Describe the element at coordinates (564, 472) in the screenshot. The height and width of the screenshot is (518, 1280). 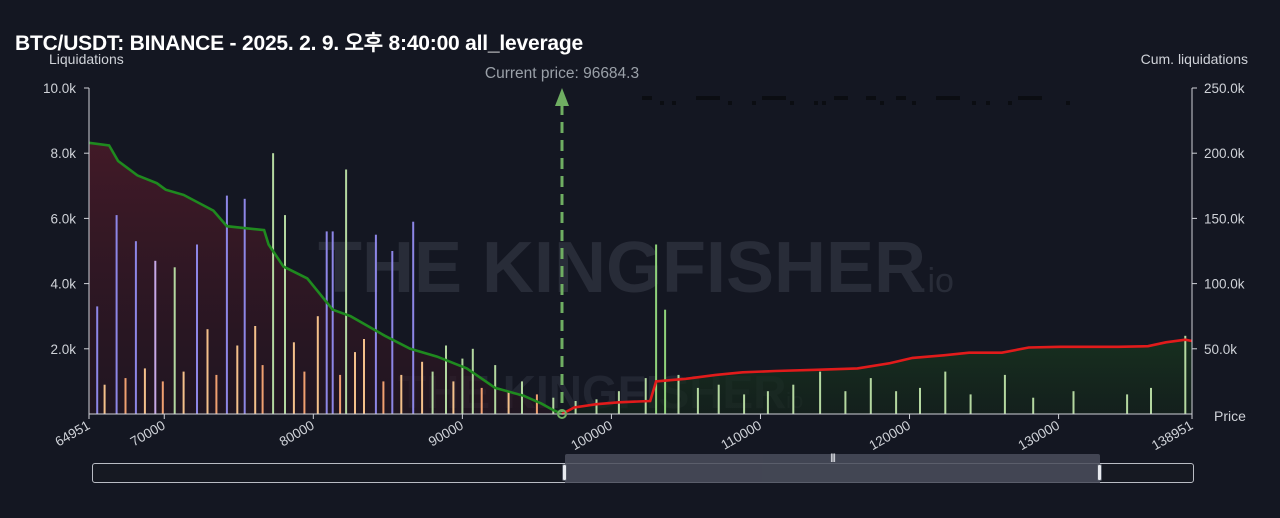
I see `range-slider-left-handle` at that location.